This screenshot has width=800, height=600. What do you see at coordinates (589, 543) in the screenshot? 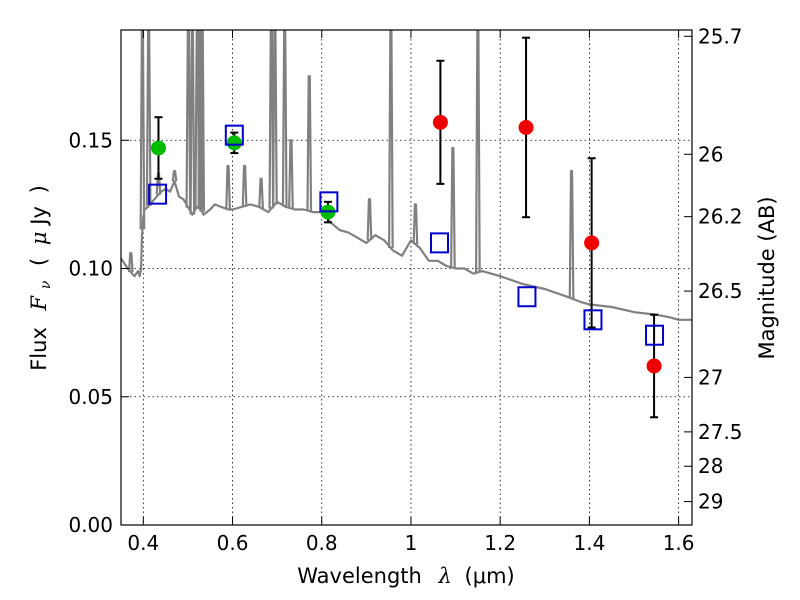
I see `x-tick-label: 1.4` at bounding box center [589, 543].